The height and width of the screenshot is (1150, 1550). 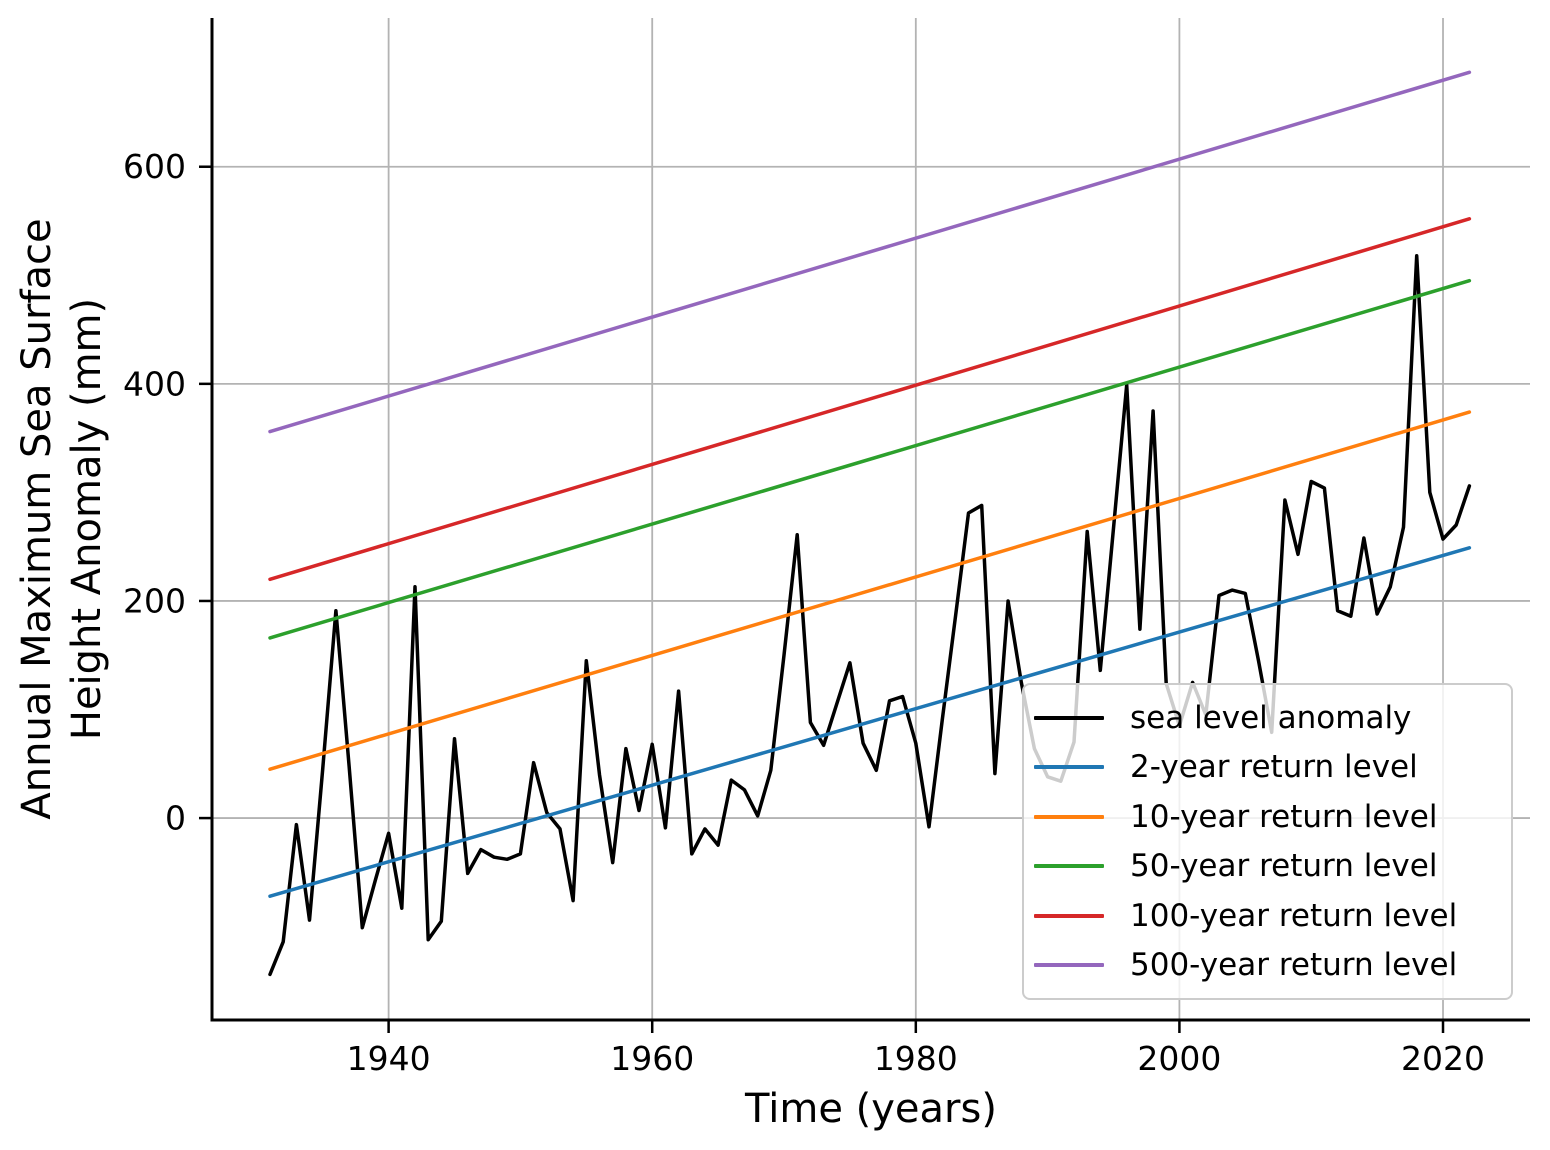 I want to click on legend-row-4: 100-year return level, so click(x=1269, y=916).